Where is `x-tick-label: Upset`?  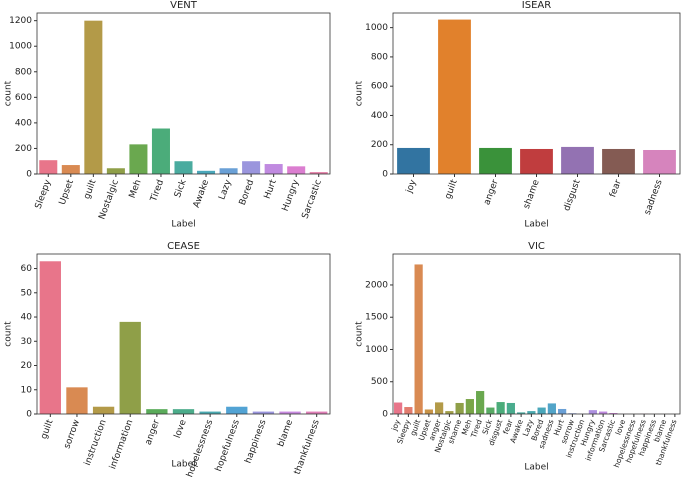
x-tick-label: Upset is located at coordinates (67, 192).